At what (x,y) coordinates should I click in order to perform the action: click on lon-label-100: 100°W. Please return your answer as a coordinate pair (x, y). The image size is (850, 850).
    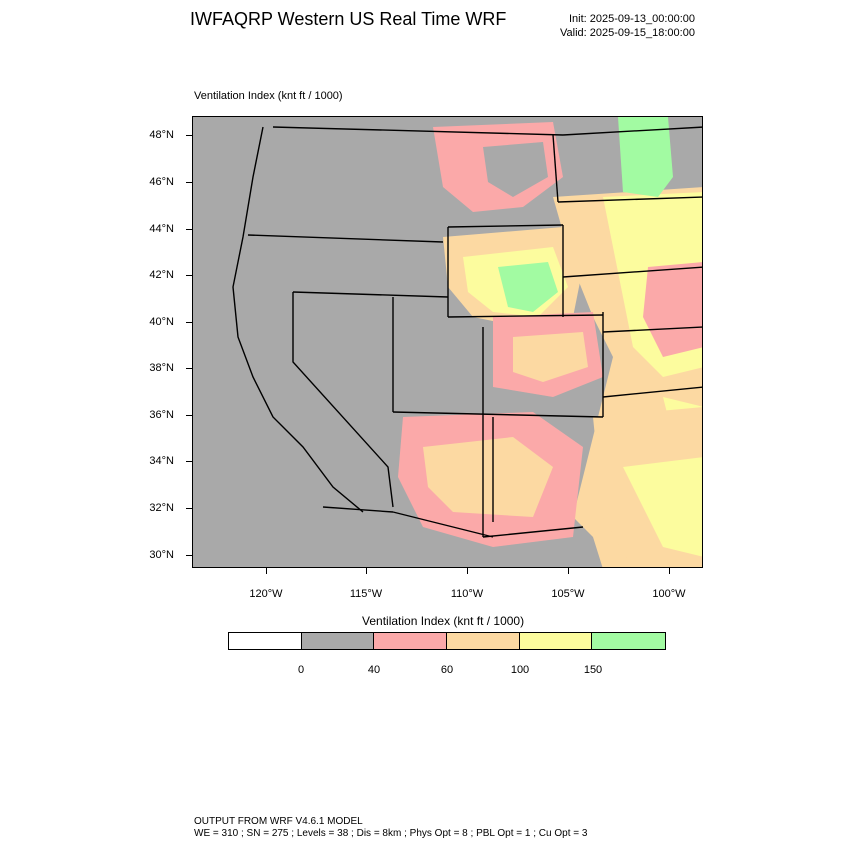
    Looking at the image, I should click on (669, 594).